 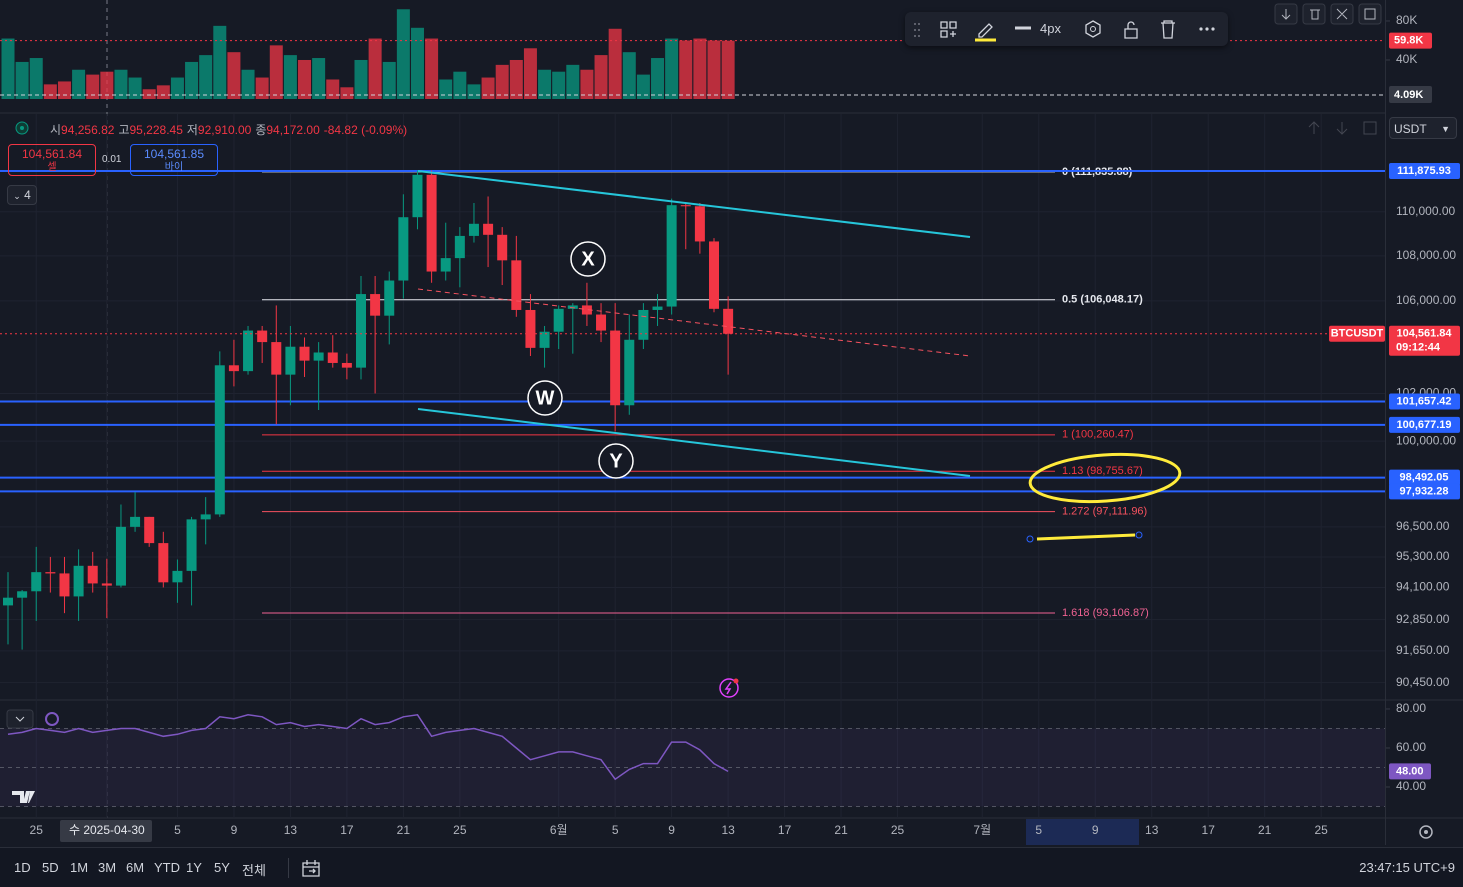 What do you see at coordinates (112, 159) in the screenshot?
I see `spread: 0.01` at bounding box center [112, 159].